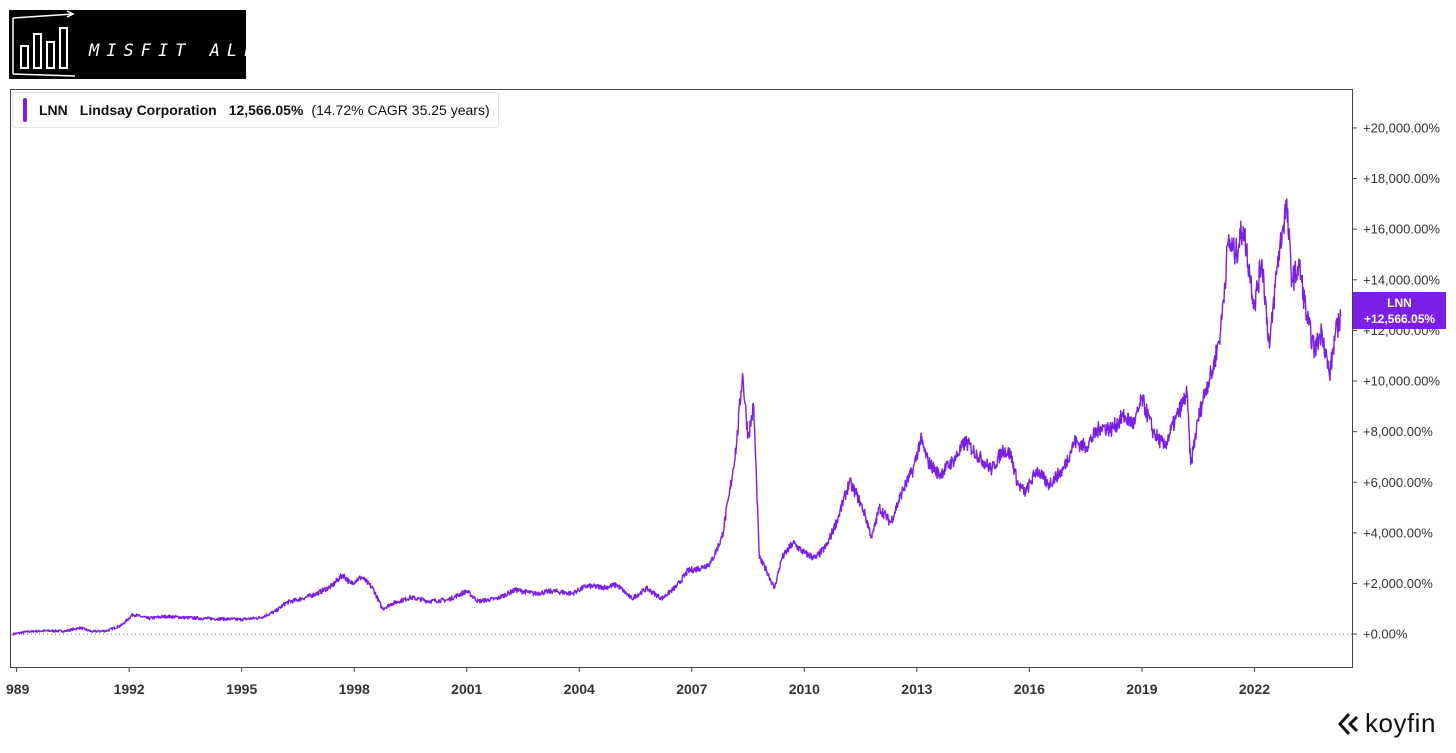 The image size is (1456, 753). Describe the element at coordinates (266, 110) in the screenshot. I see `legend-total-return: 12,566.05%` at that location.